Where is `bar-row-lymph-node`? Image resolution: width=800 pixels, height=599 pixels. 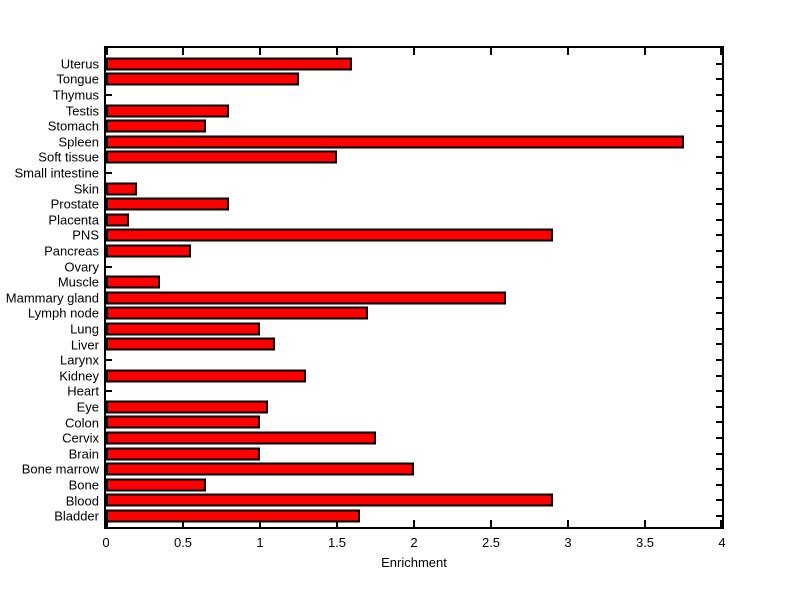
bar-row-lymph-node is located at coordinates (414, 314).